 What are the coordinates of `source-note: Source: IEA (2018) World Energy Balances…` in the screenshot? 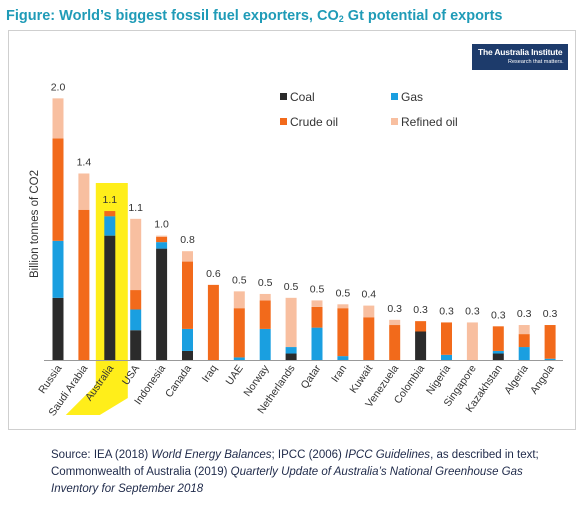 It's located at (295, 472).